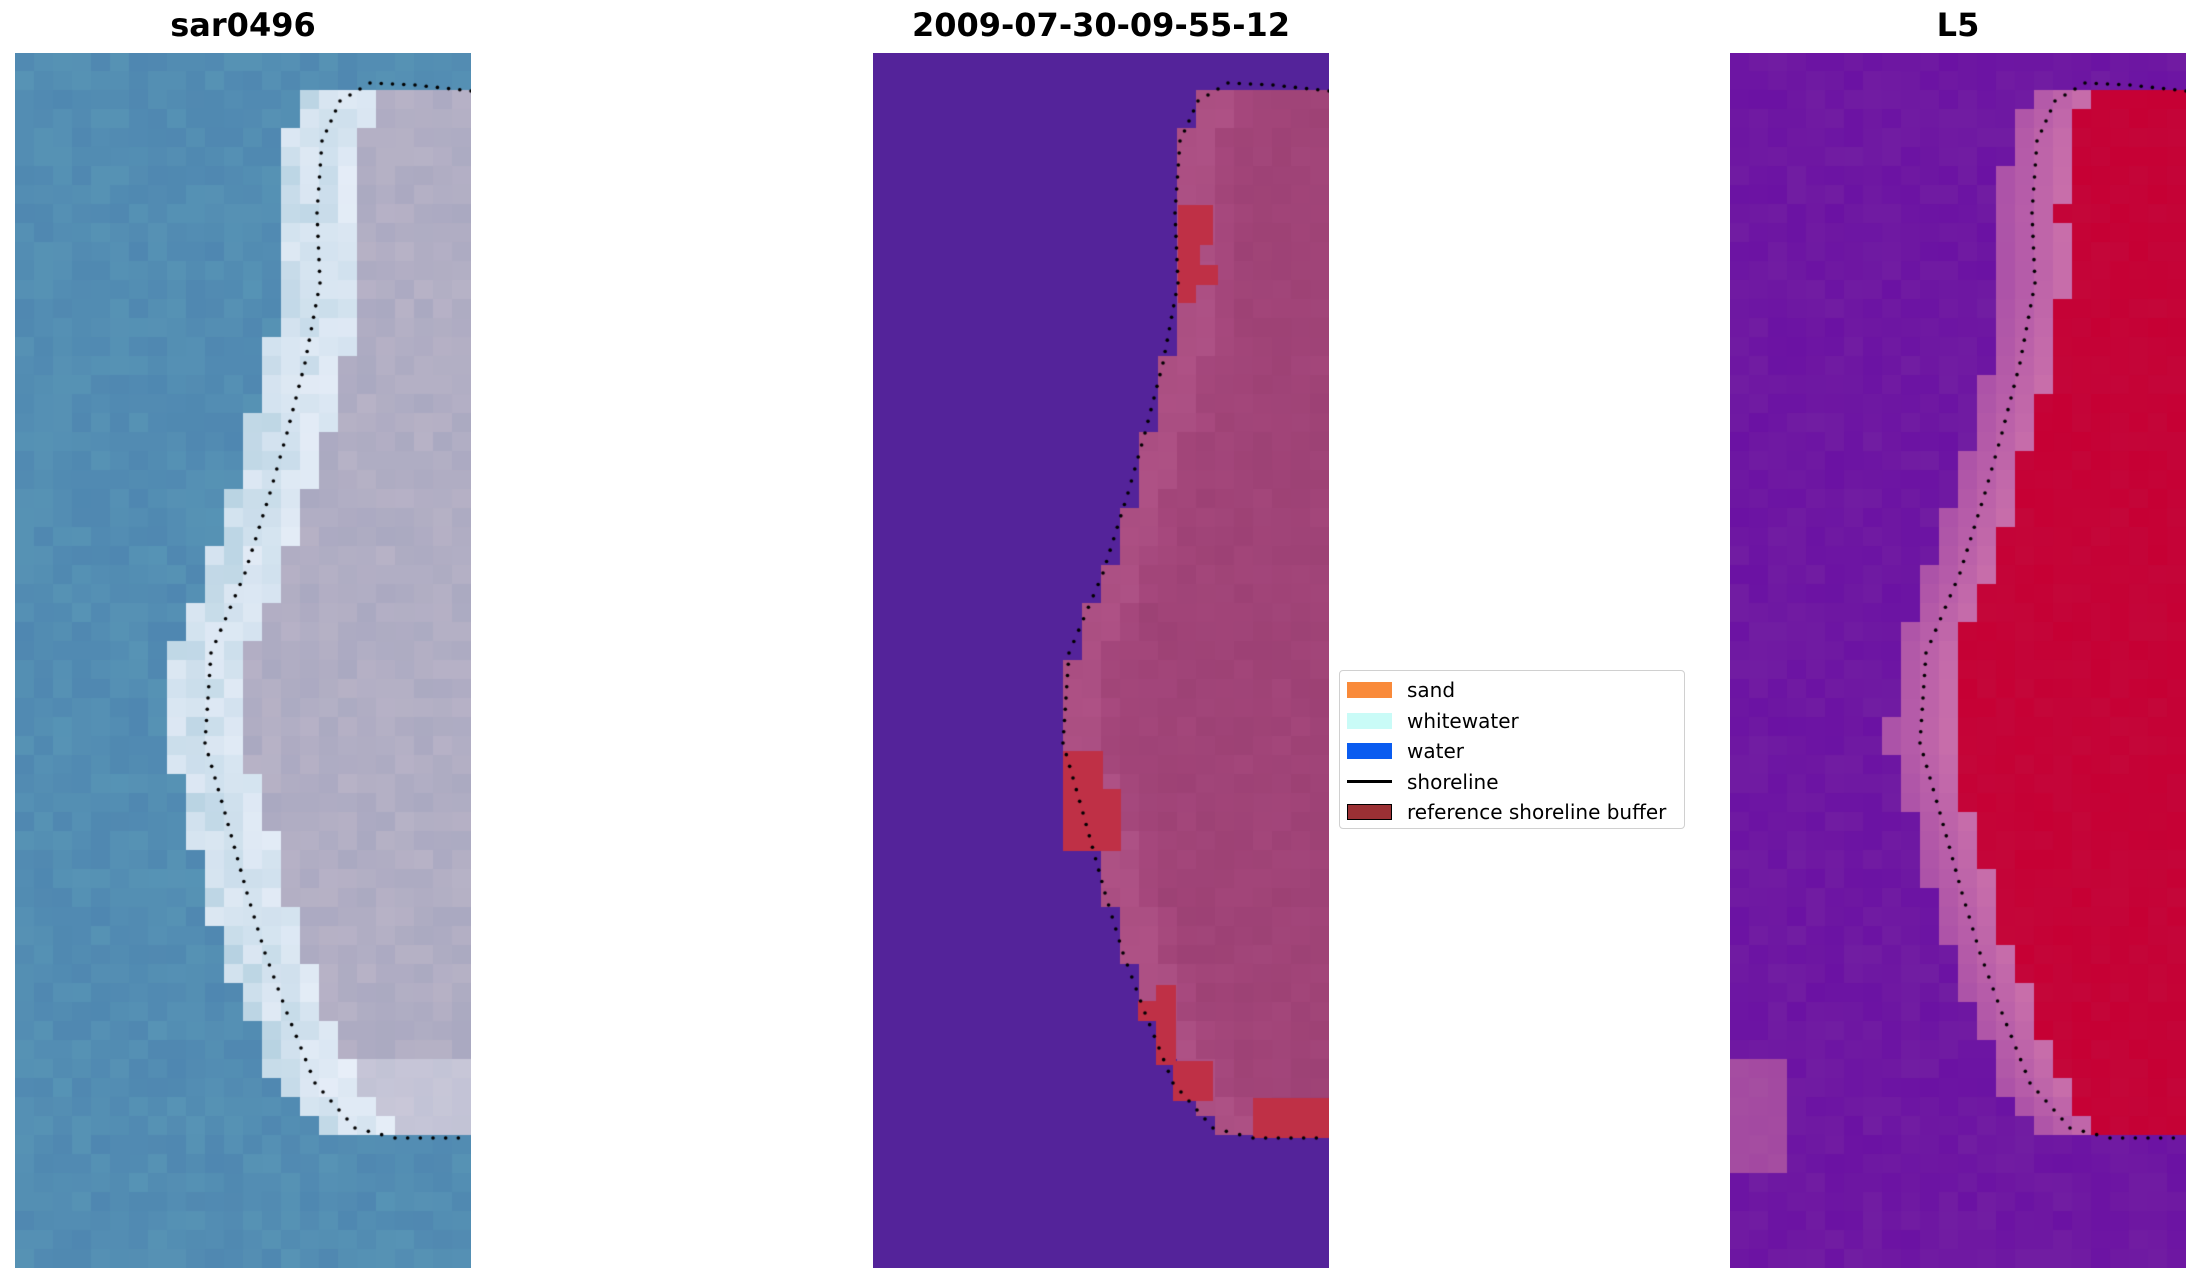 Image resolution: width=2200 pixels, height=1283 pixels. I want to click on legend-item-whitewater: whitewater, so click(1512, 721).